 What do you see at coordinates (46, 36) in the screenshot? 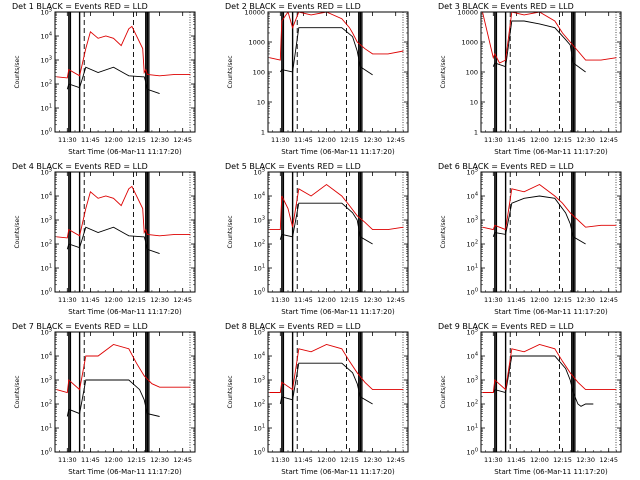
I see `y-tick-label: 10⁴` at bounding box center [46, 36].